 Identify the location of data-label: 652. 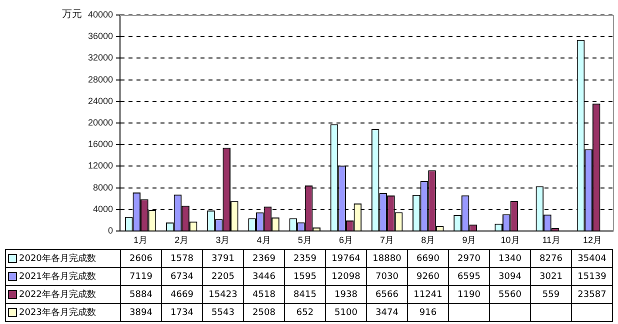
(305, 313).